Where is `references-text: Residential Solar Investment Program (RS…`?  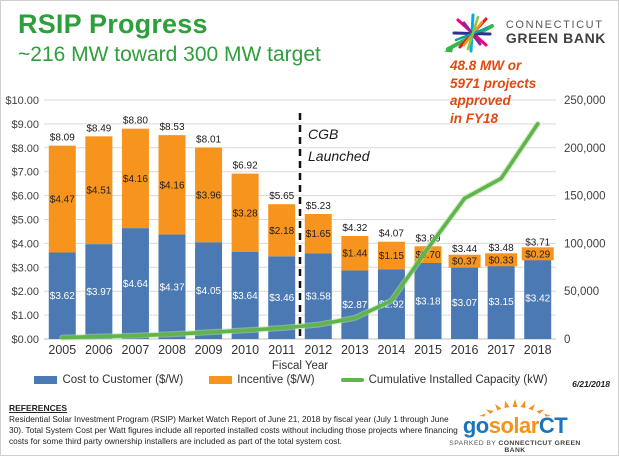
references-text: Residential Solar Investment Program (RS… is located at coordinates (233, 430).